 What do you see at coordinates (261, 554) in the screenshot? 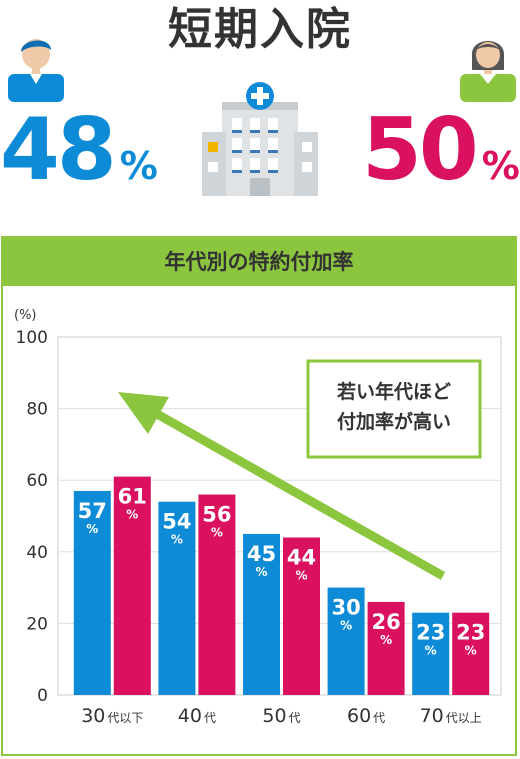
I see `bar-value-label: 45` at bounding box center [261, 554].